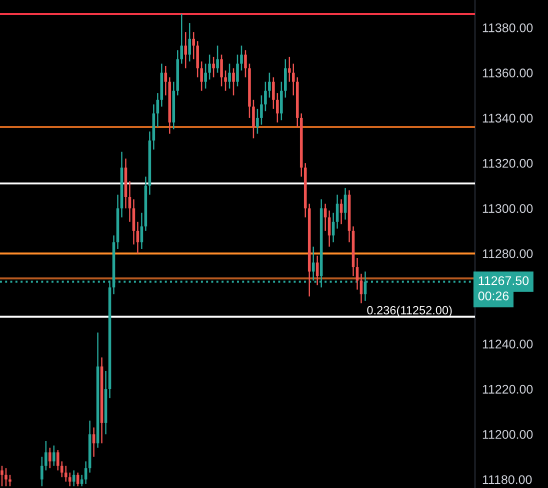 The height and width of the screenshot is (488, 548). I want to click on y-tick-label: 11380.00, so click(507, 27).